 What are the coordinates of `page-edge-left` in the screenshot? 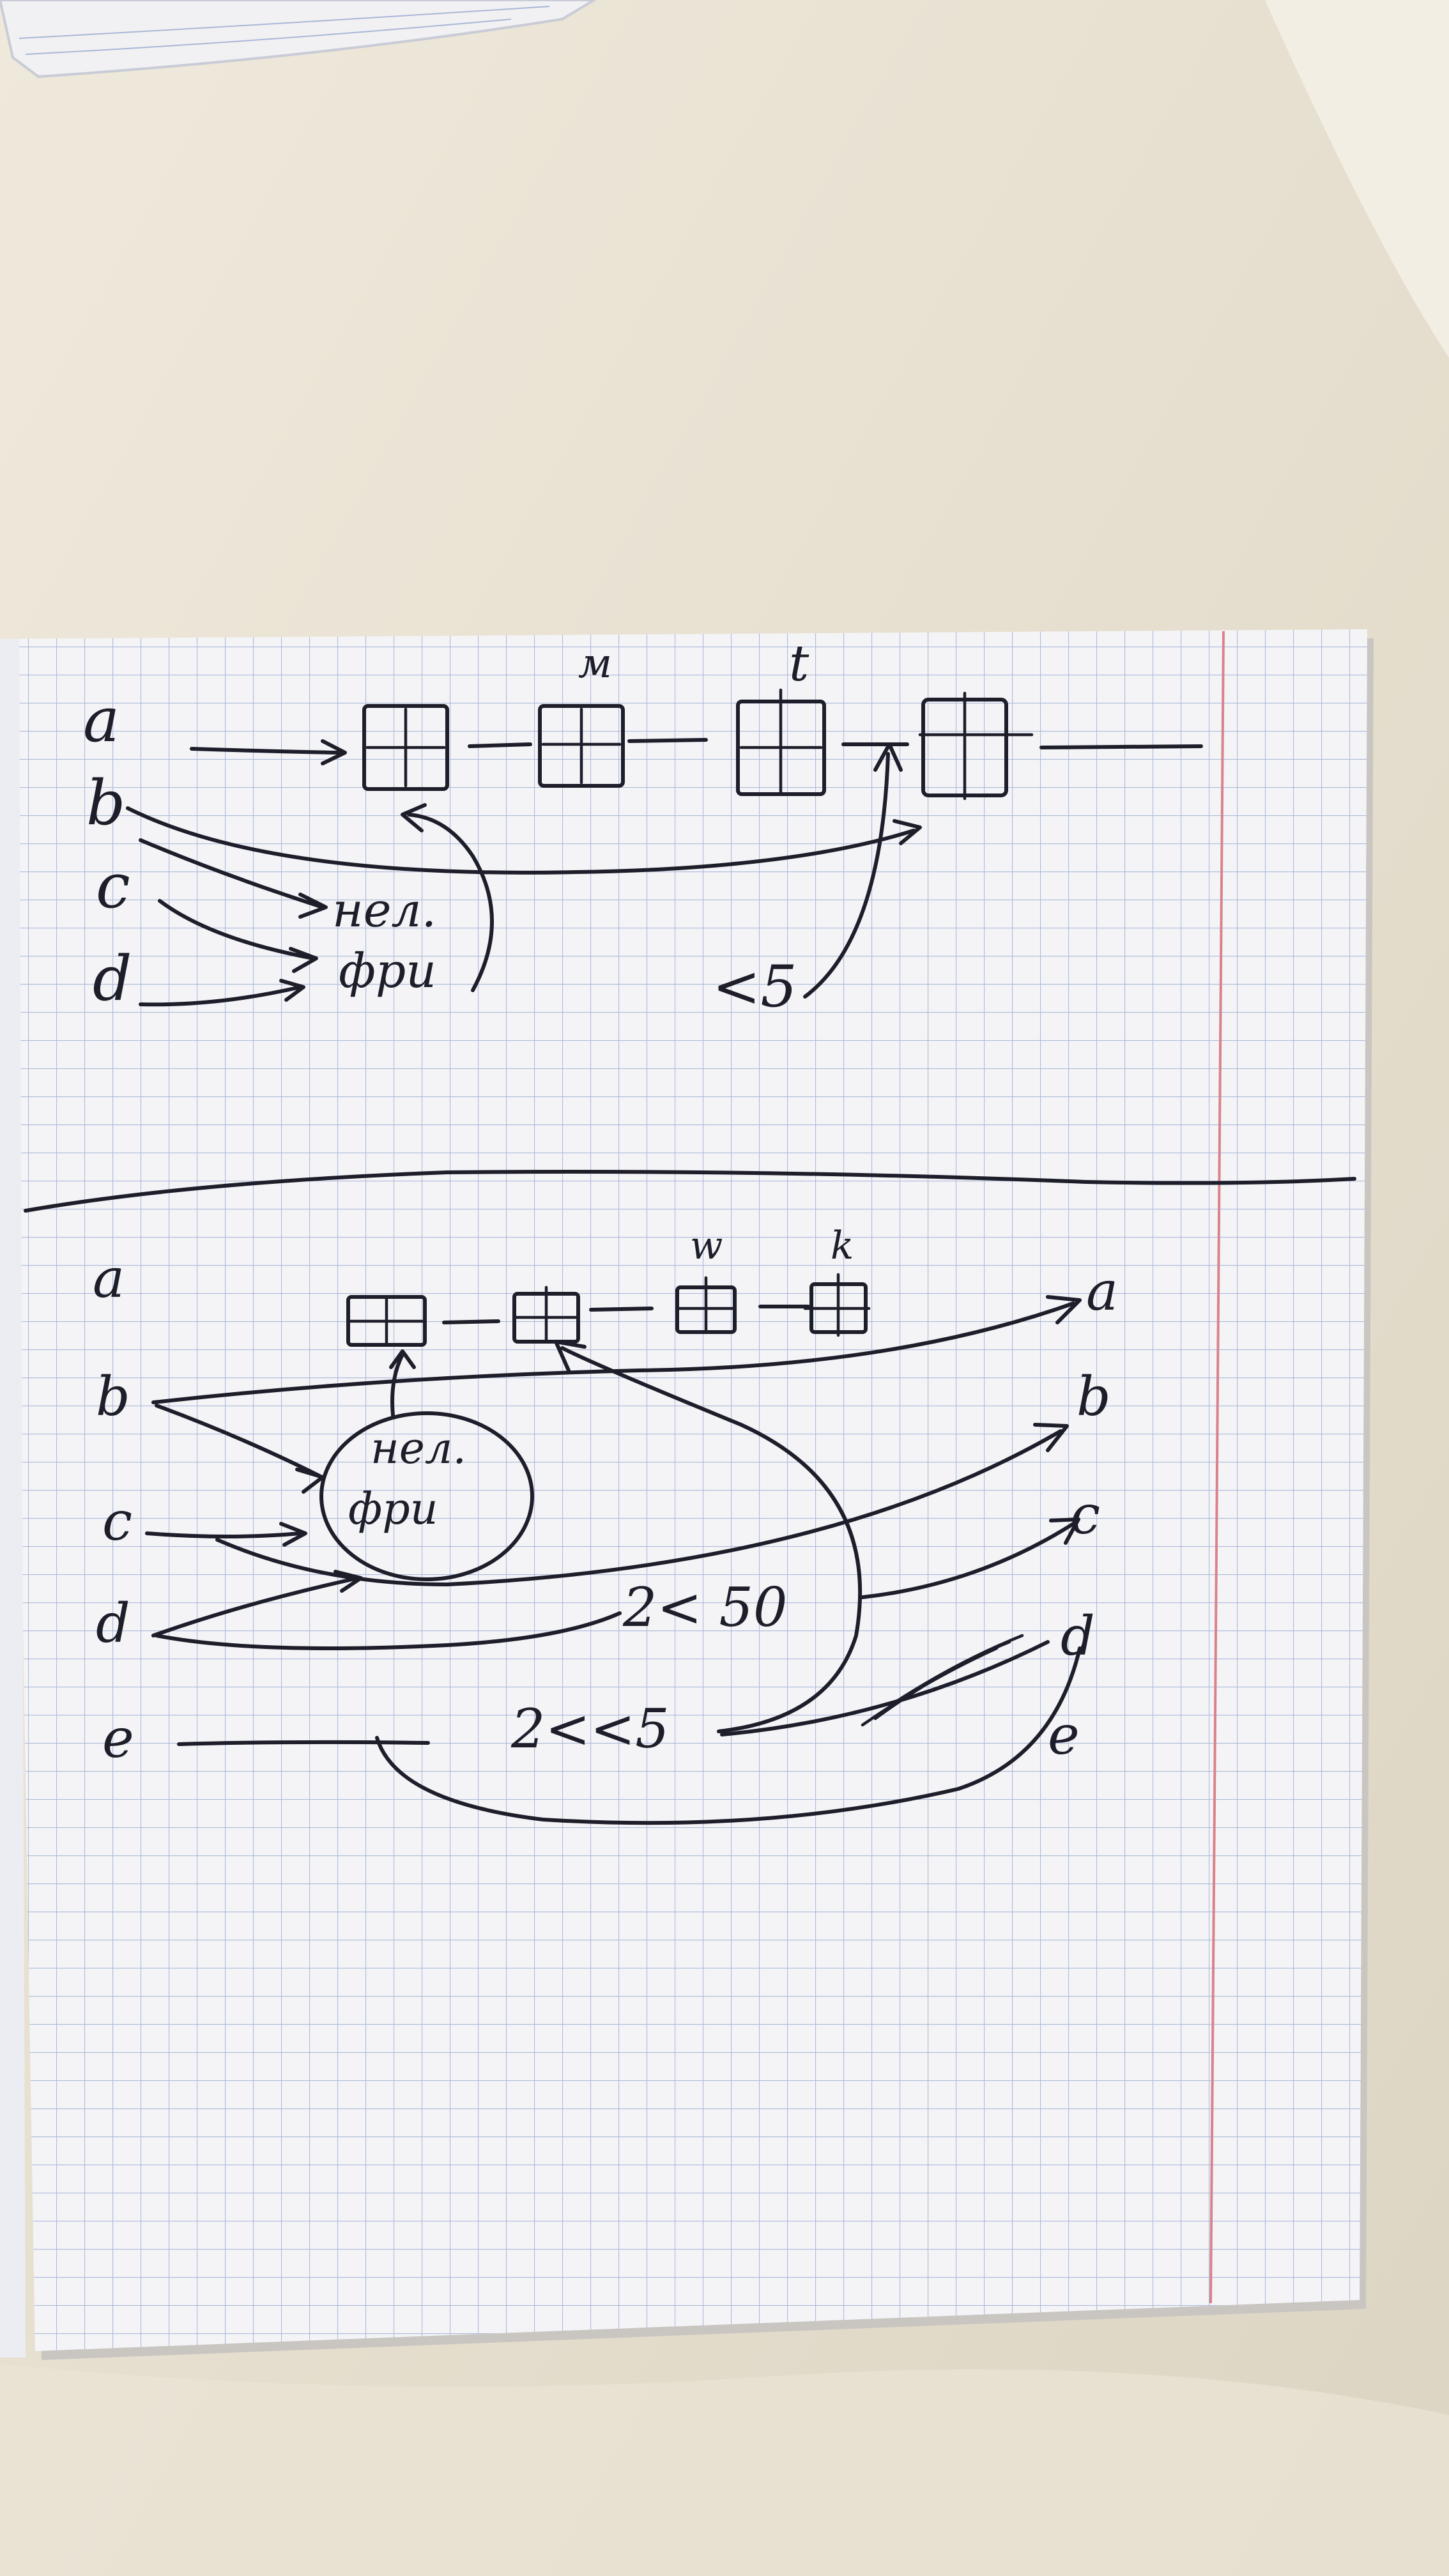 It's located at (13, 1498).